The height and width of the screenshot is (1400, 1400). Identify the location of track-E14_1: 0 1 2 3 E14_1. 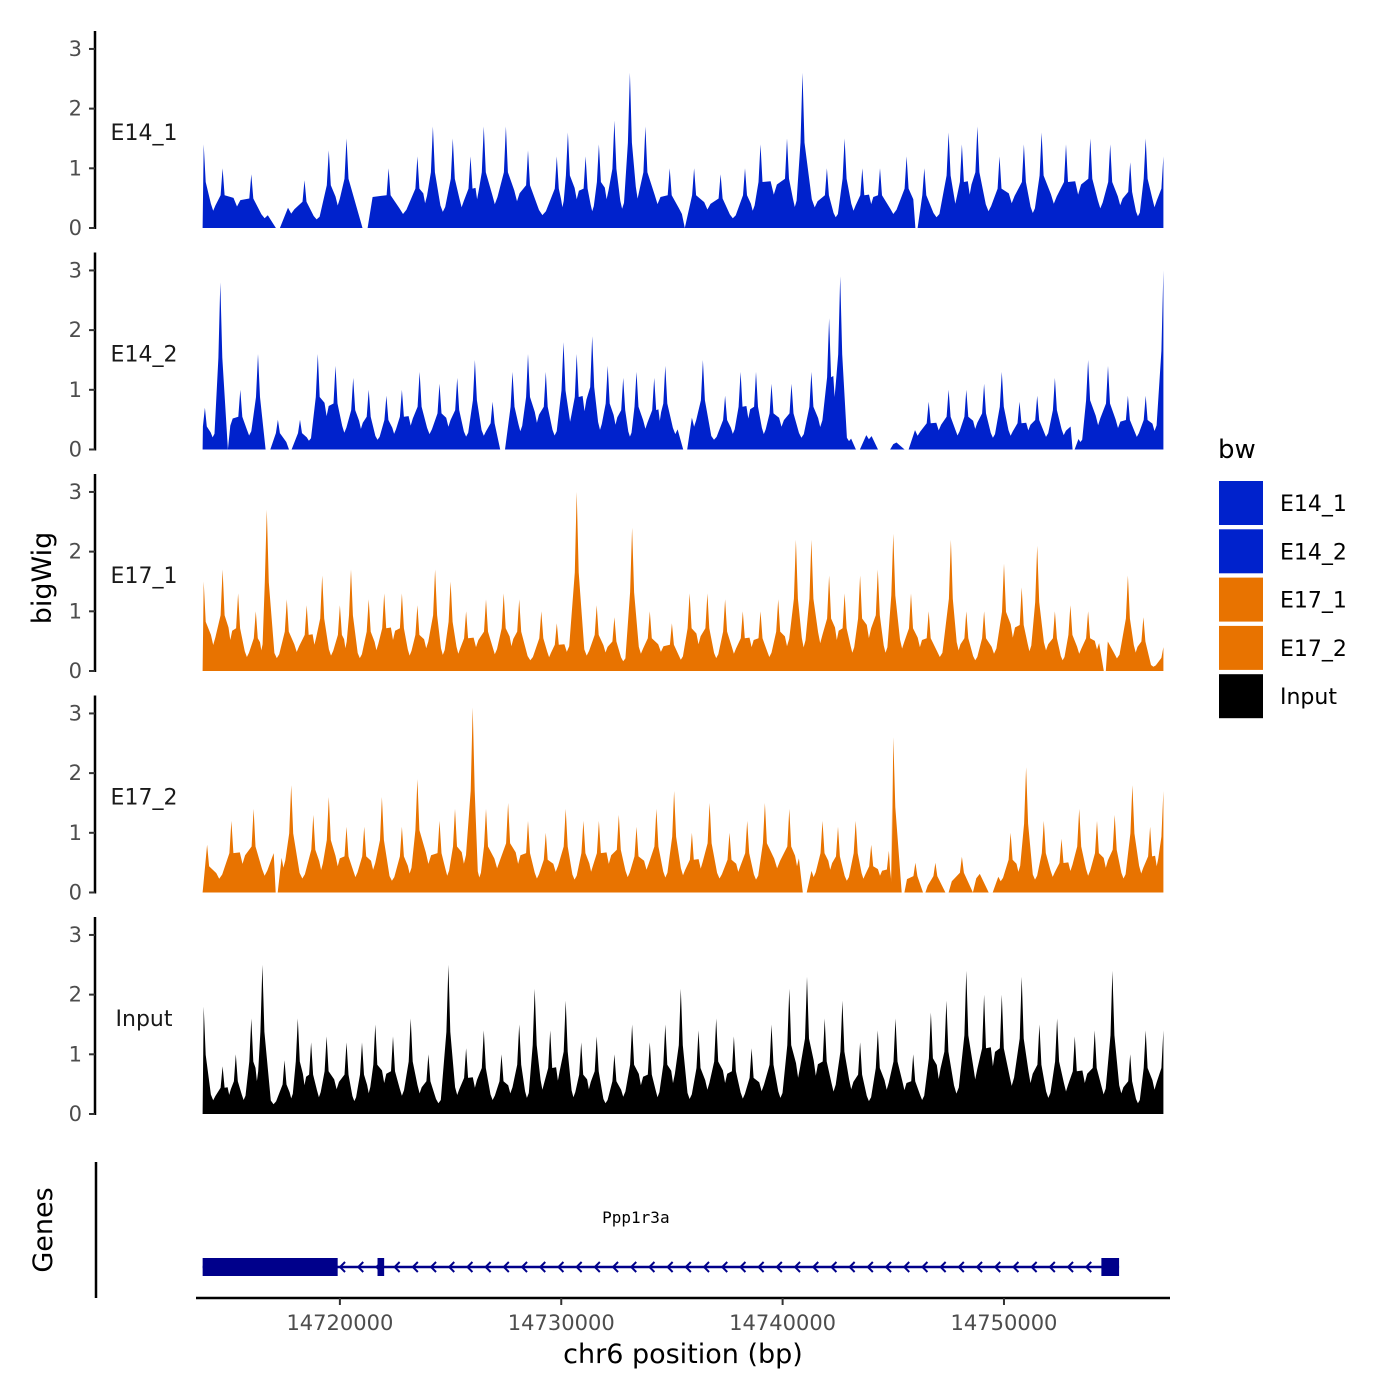
(616, 135).